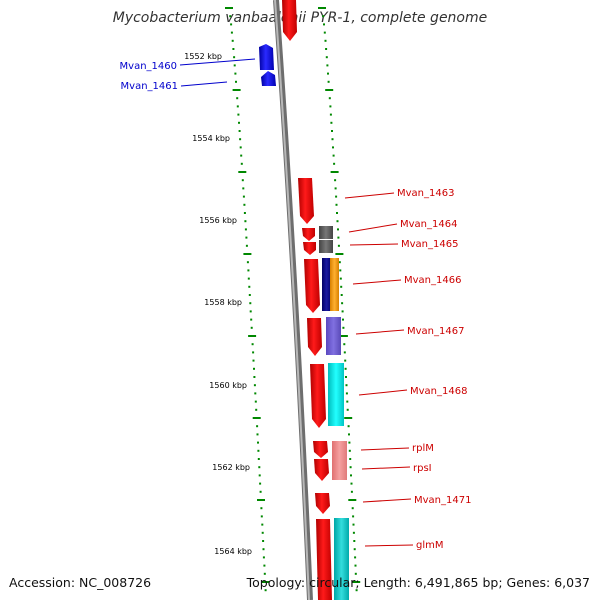 This screenshot has height=600, width=600. I want to click on scale-label: 1562 kbp, so click(231, 467).